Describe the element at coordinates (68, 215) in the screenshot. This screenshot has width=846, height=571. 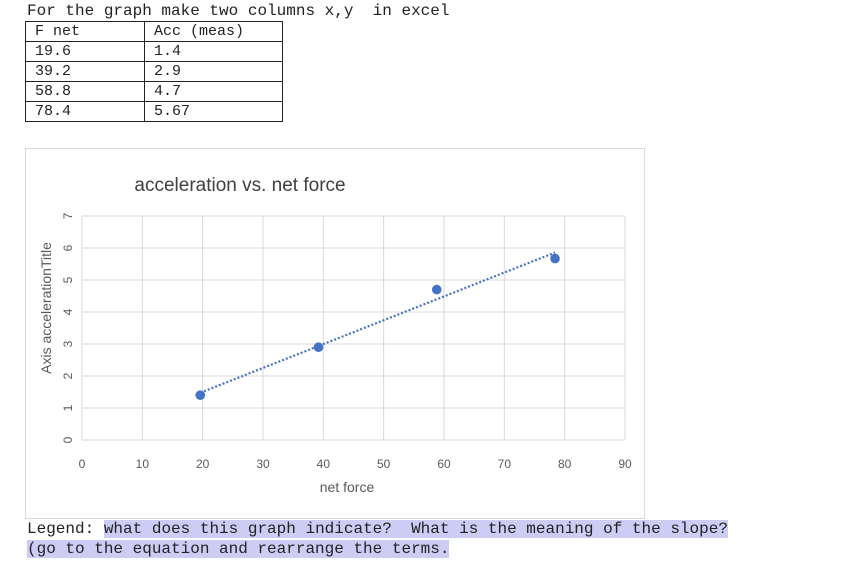
I see `y-tick-label: 7` at that location.